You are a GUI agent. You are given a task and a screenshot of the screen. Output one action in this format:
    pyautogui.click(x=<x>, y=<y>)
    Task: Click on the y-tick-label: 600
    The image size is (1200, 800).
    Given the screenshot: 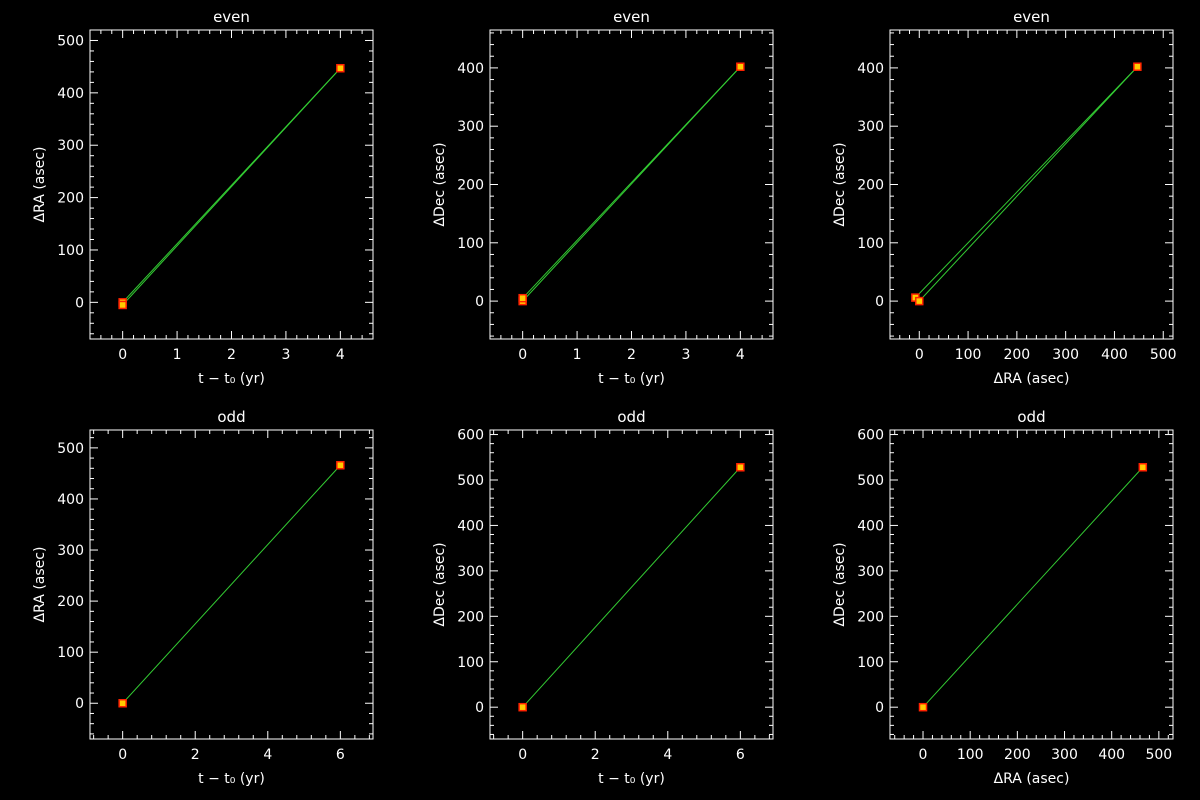 What is the action you would take?
    pyautogui.click(x=870, y=436)
    